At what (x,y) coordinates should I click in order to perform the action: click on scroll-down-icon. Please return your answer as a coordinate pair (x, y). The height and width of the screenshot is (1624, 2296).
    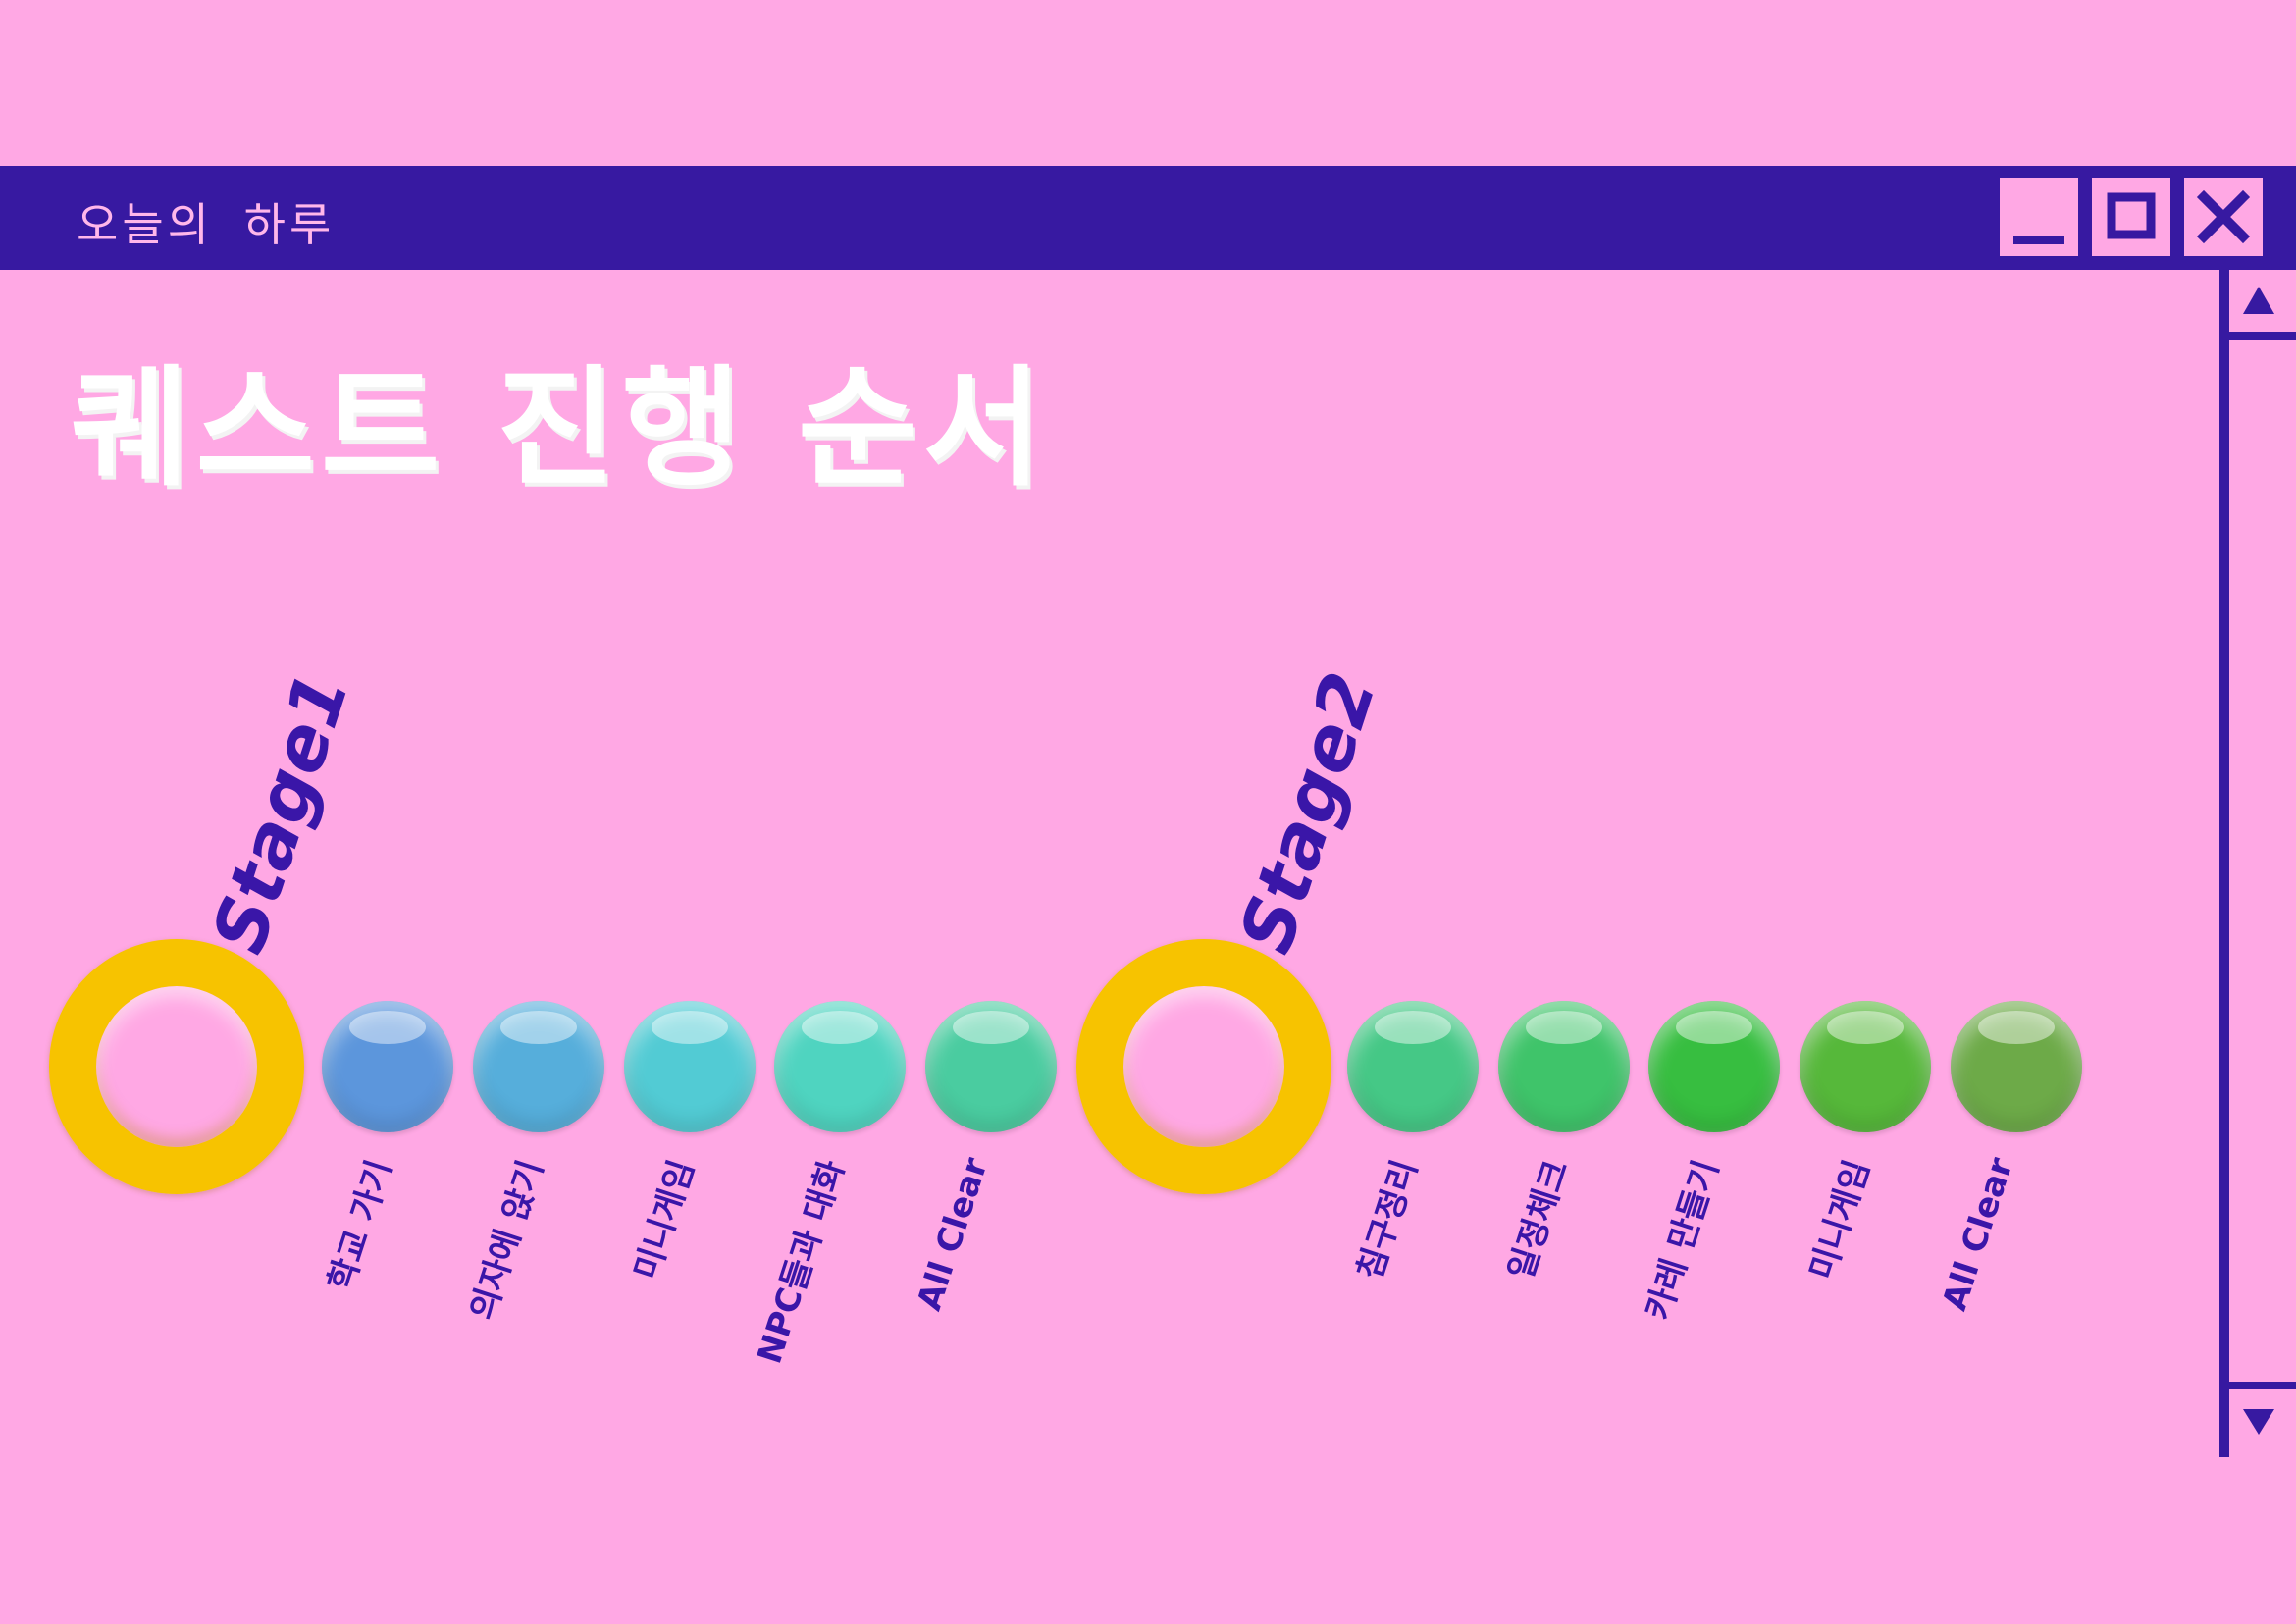
    Looking at the image, I should click on (2258, 1422).